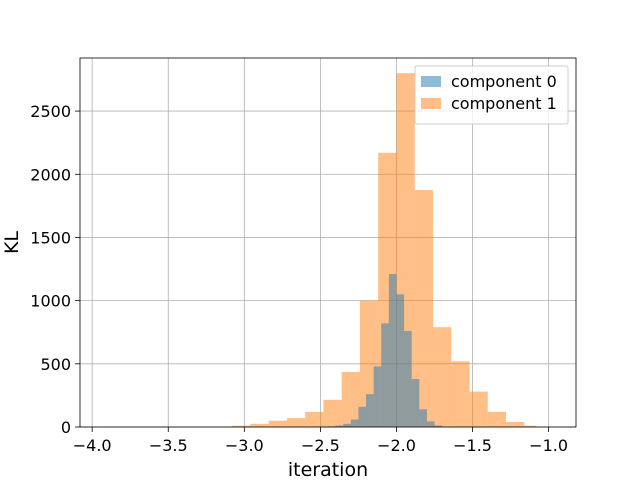 The width and height of the screenshot is (640, 480). What do you see at coordinates (50, 237) in the screenshot?
I see `y-tick-label: 1500` at bounding box center [50, 237].